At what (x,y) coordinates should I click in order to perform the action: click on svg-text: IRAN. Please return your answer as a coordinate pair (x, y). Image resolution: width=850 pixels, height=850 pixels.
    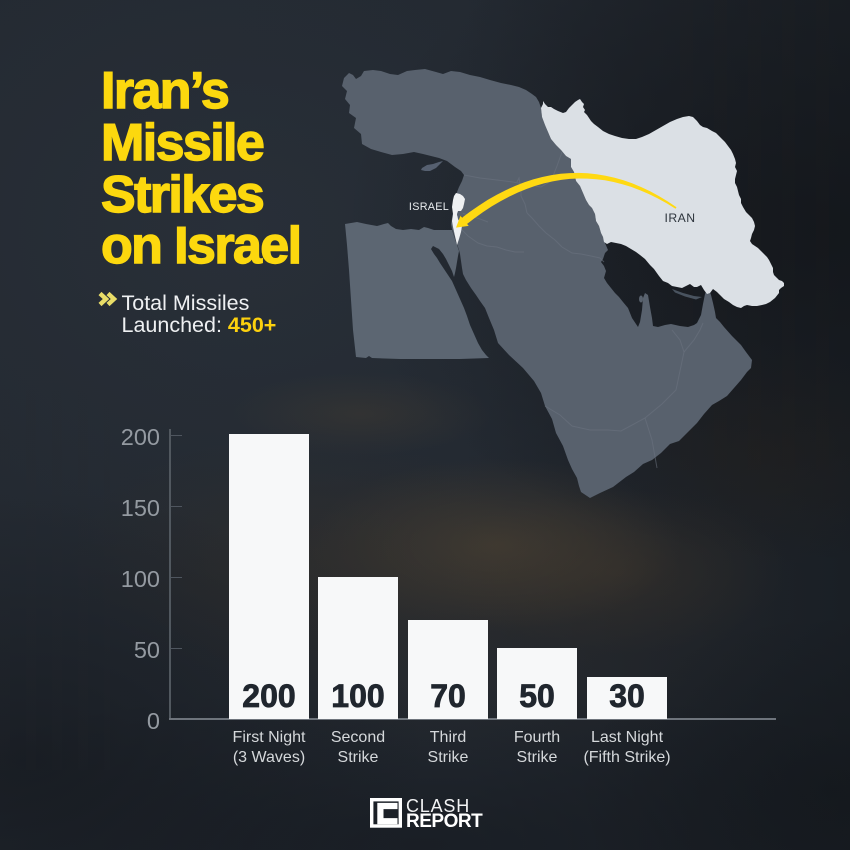
    Looking at the image, I should click on (679, 218).